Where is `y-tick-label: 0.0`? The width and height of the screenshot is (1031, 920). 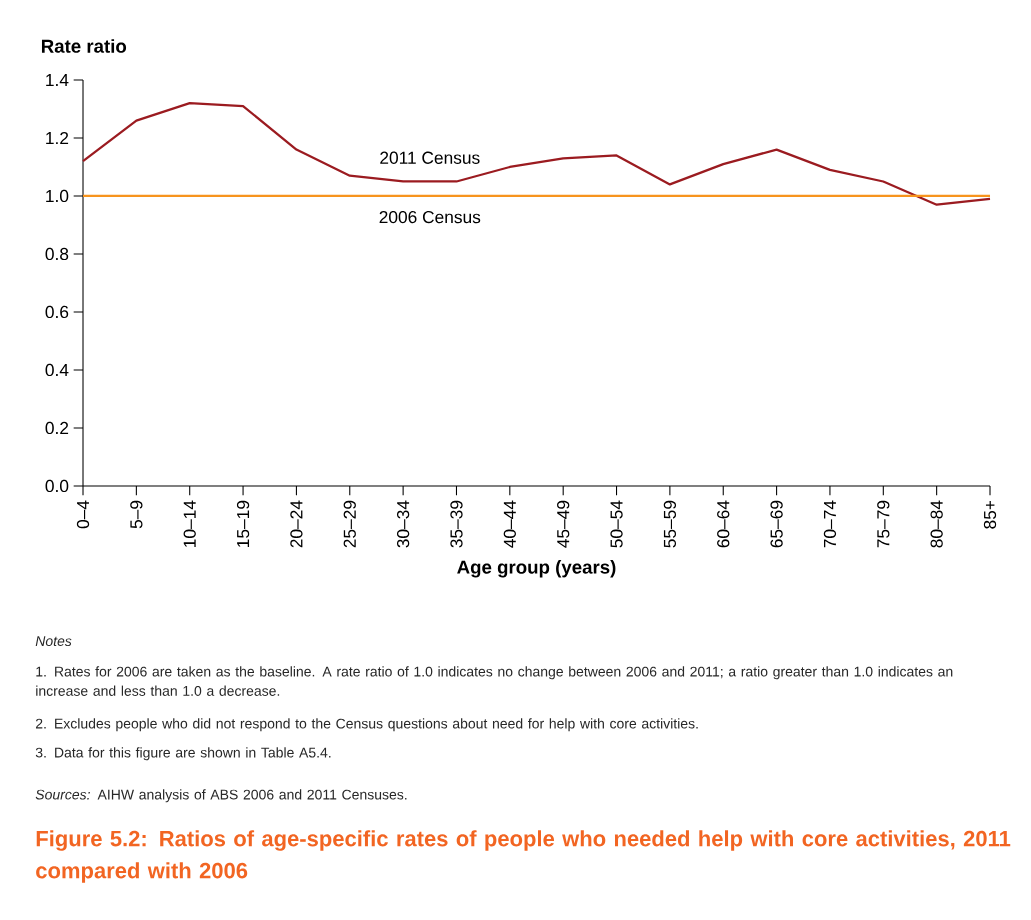 y-tick-label: 0.0 is located at coordinates (57, 486).